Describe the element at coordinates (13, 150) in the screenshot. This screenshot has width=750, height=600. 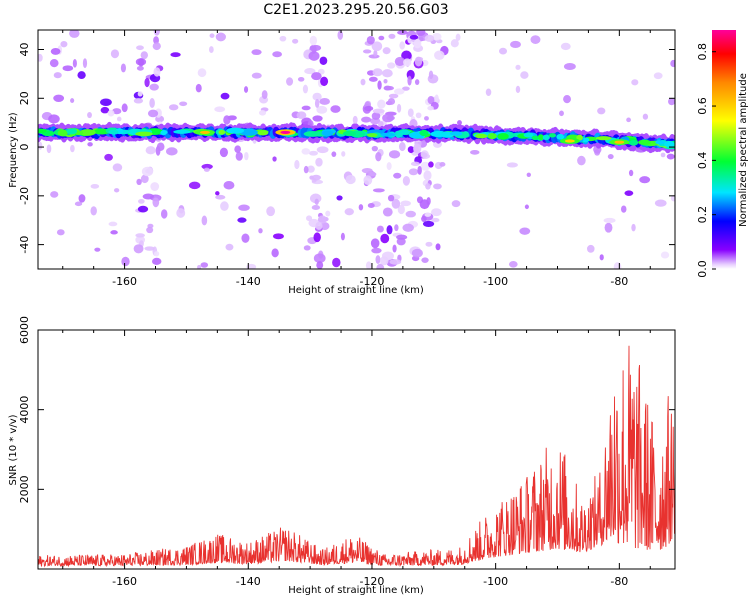
I see `spectrogram-ylabel: Frequency (Hz)` at that location.